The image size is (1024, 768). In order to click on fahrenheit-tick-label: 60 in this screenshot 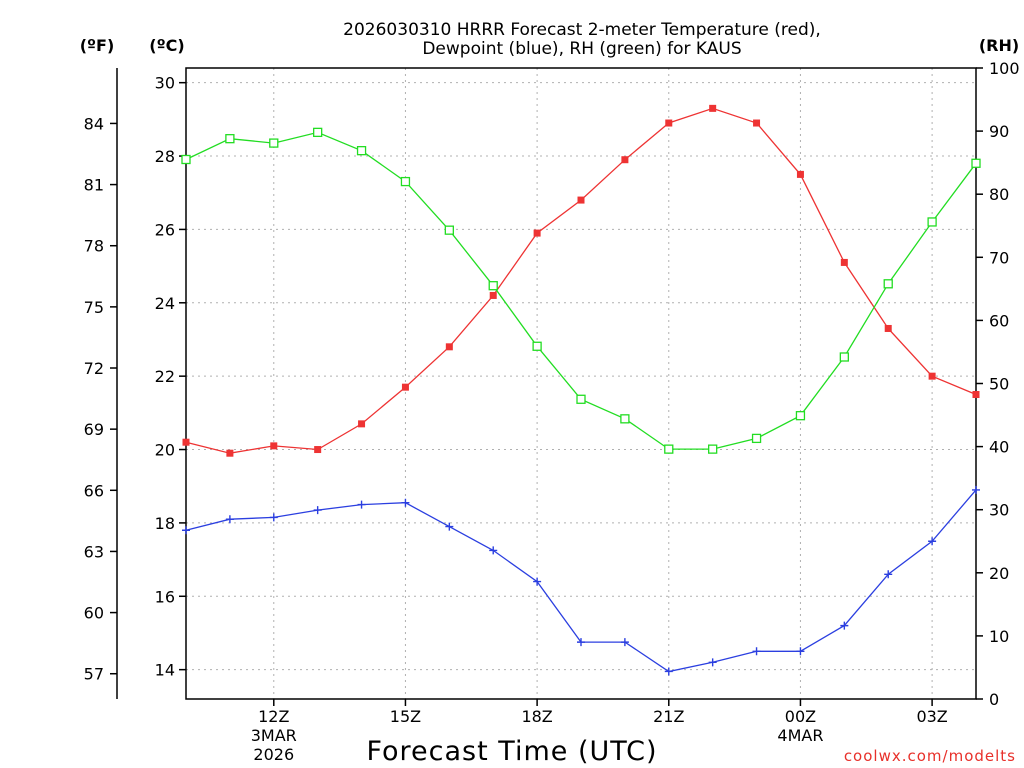, I will do `click(94, 613)`.